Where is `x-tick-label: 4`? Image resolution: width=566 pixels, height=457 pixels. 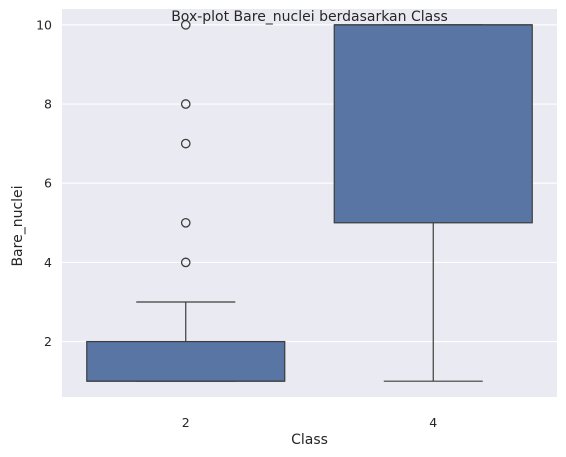
x-tick-label: 4 is located at coordinates (433, 422).